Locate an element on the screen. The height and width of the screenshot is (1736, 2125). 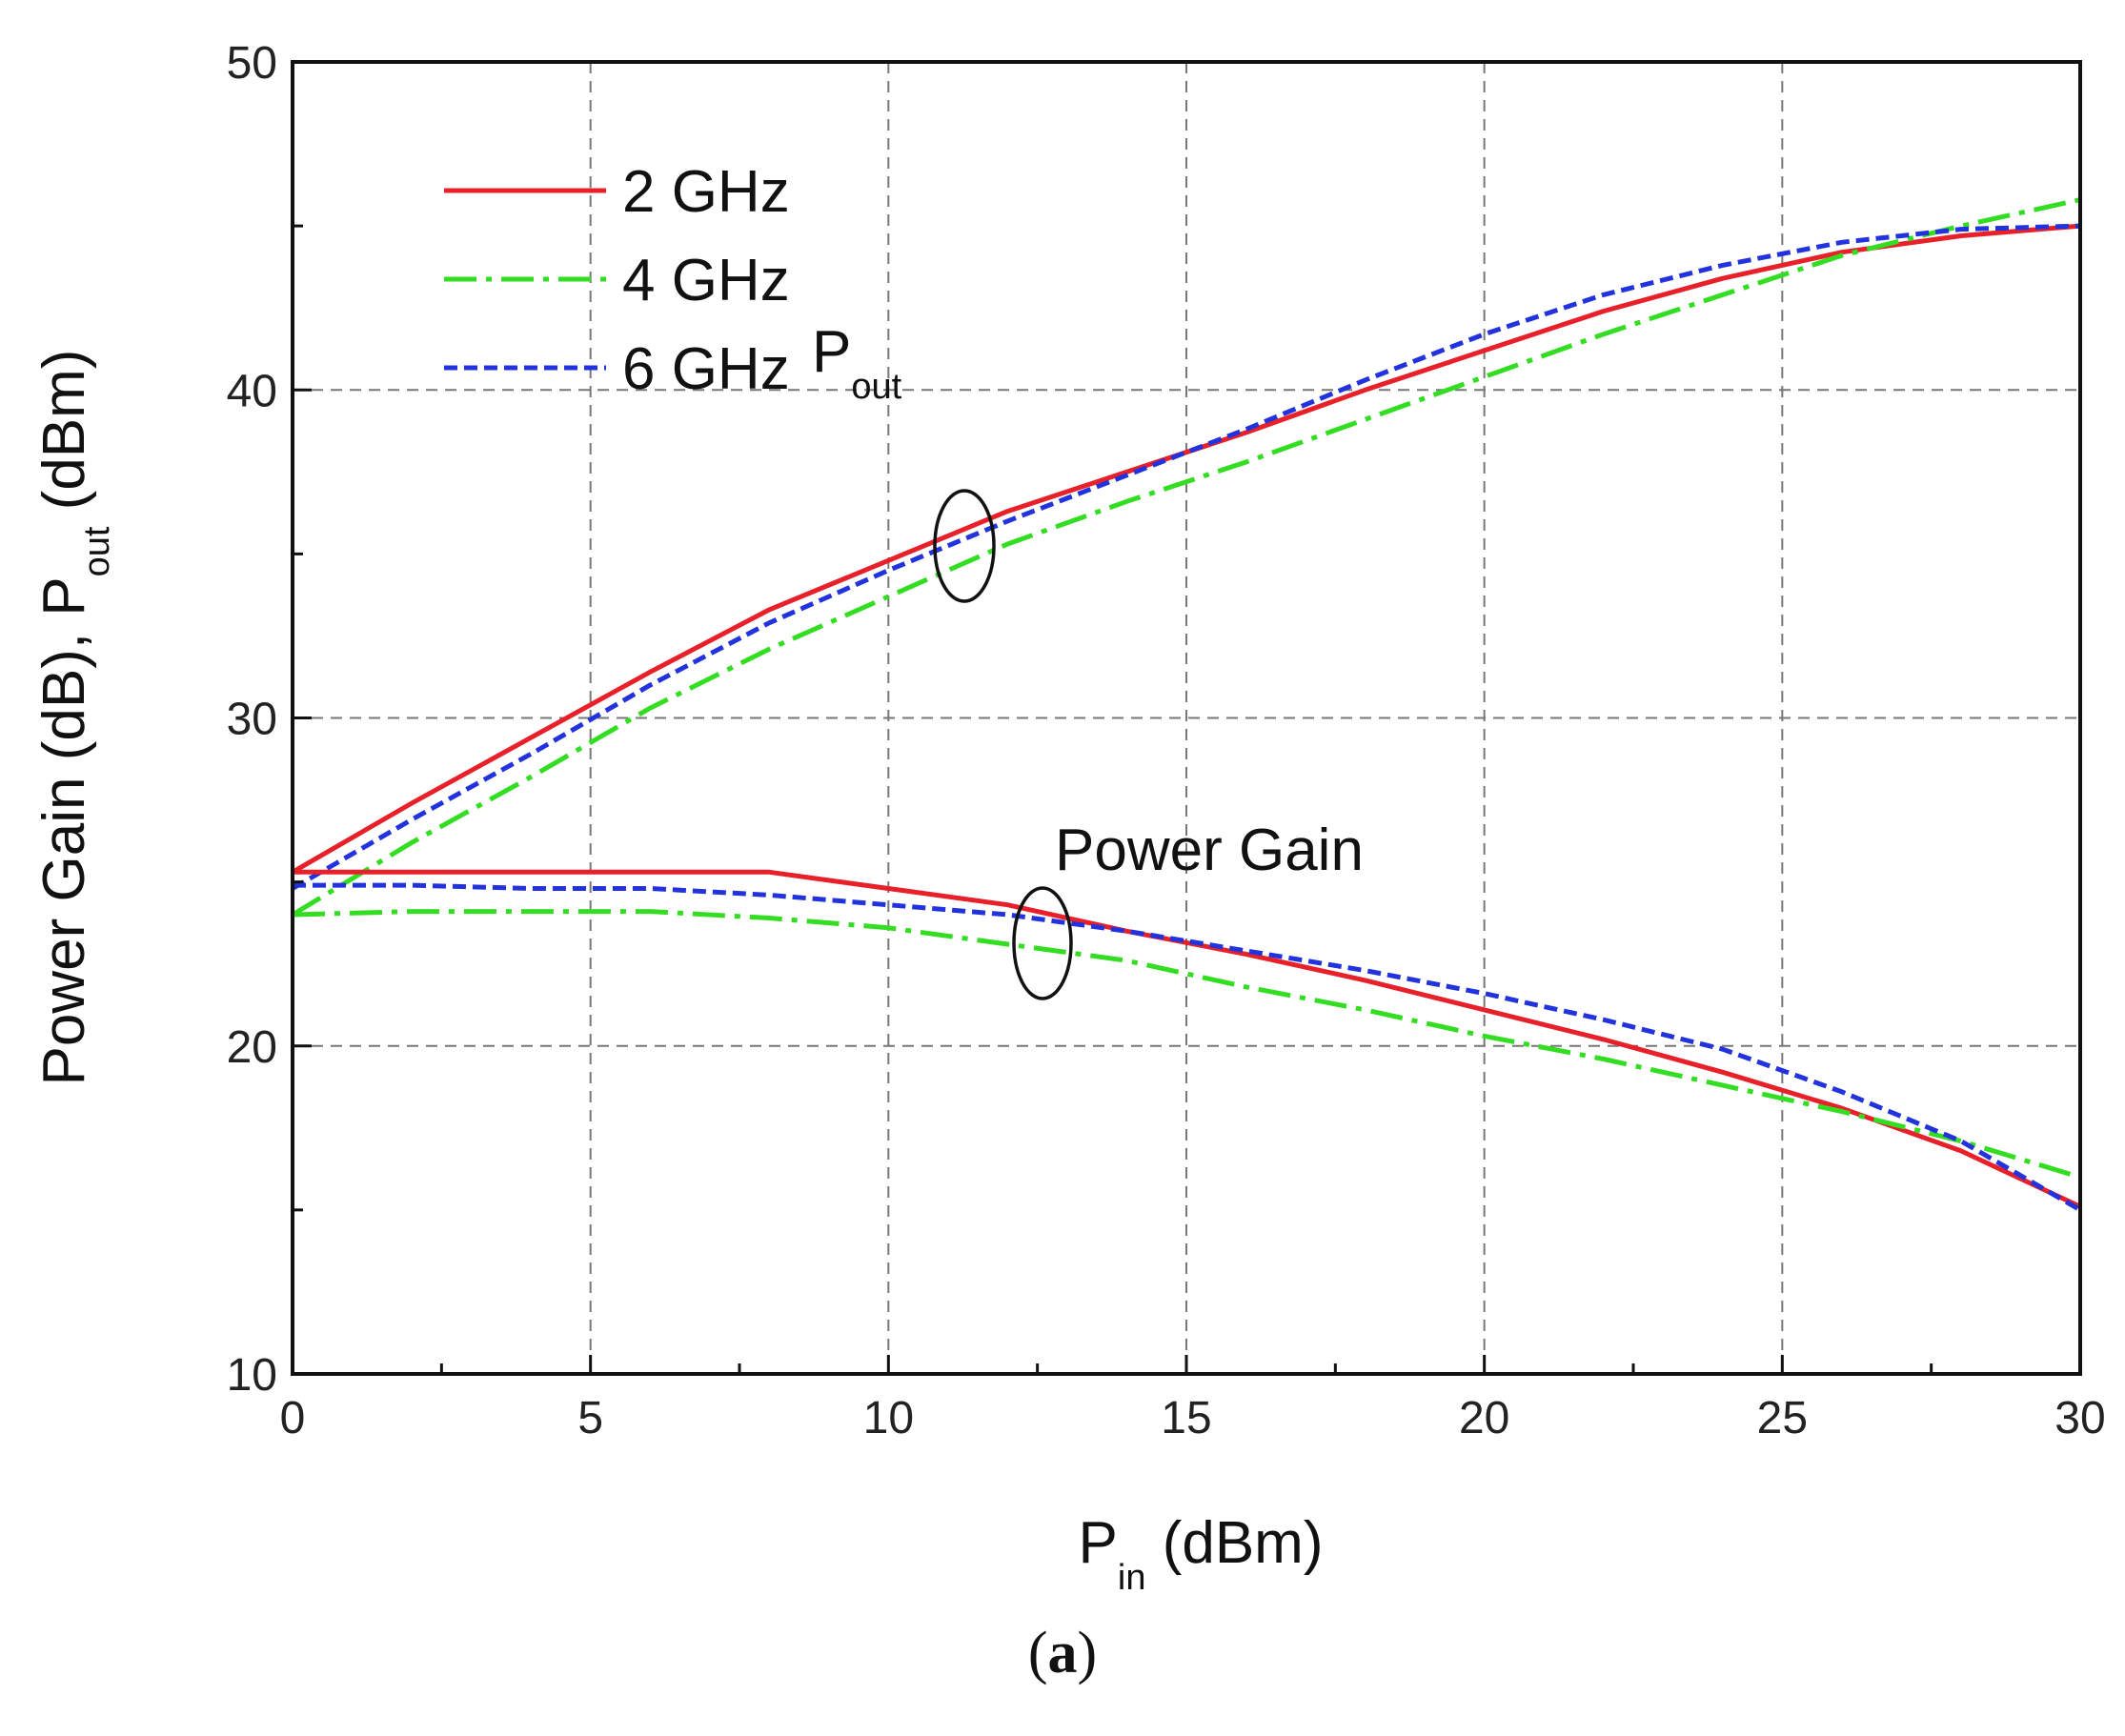
legend-label: 6 GHz is located at coordinates (706, 369).